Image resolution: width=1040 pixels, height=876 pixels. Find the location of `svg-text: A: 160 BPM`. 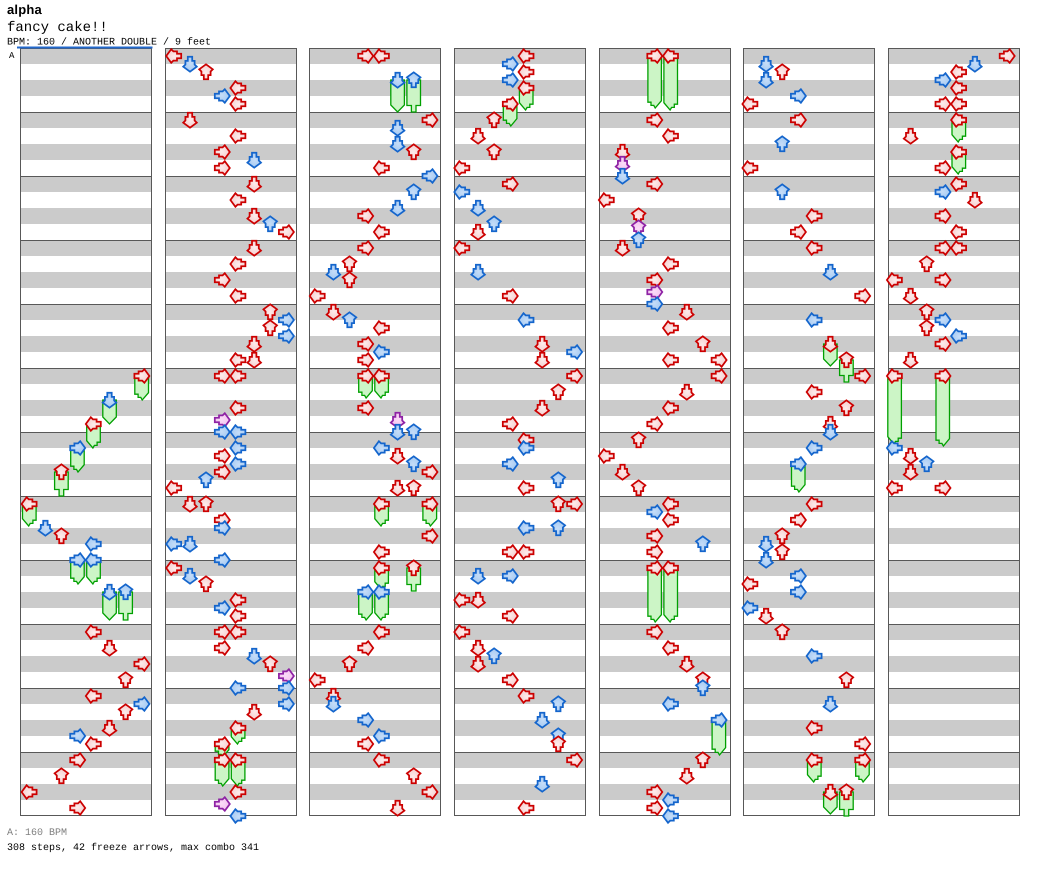

svg-text: A: 160 BPM is located at coordinates (37, 833).